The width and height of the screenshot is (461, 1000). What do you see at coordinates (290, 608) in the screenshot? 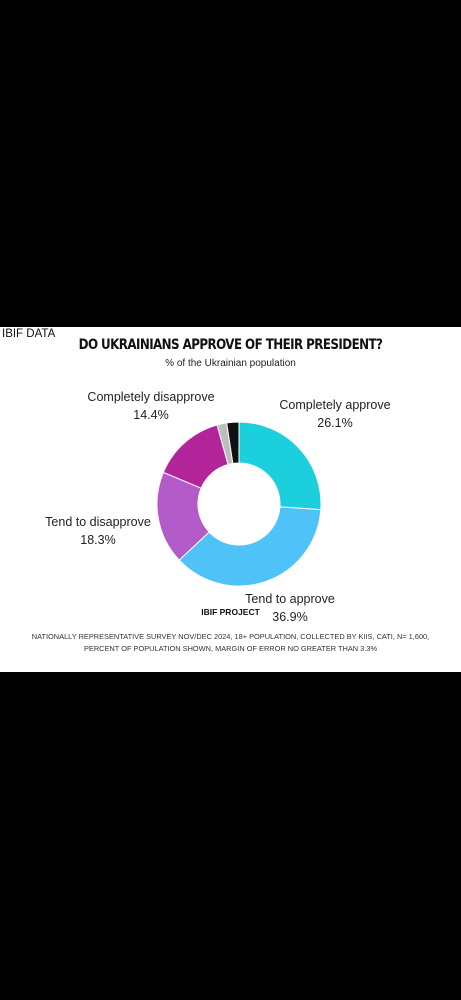
I see `slice-label-tend-to-approve: Tend to approve 36.9%` at bounding box center [290, 608].